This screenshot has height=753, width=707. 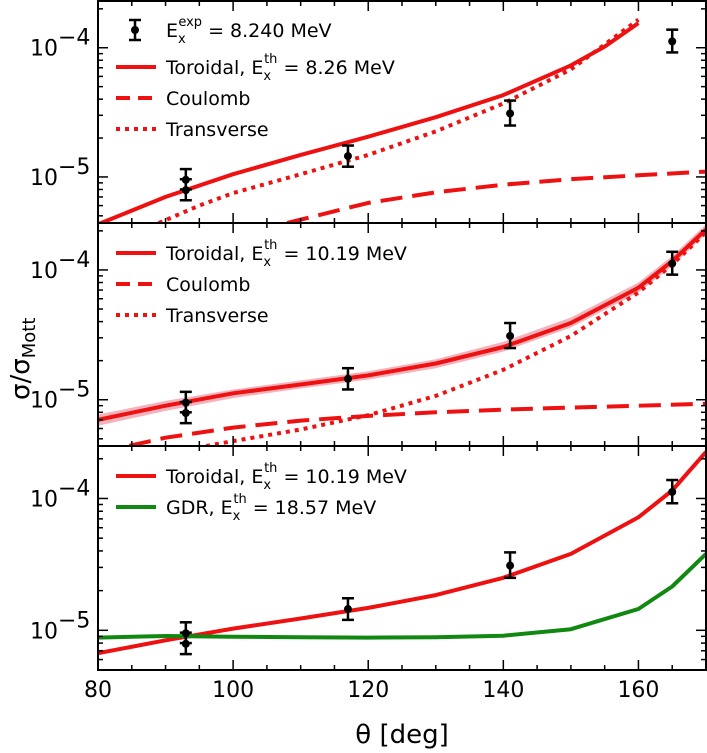 I want to click on legend-entry-gdr: GDR, Exth = 18.57 MeV, so click(x=246, y=508).